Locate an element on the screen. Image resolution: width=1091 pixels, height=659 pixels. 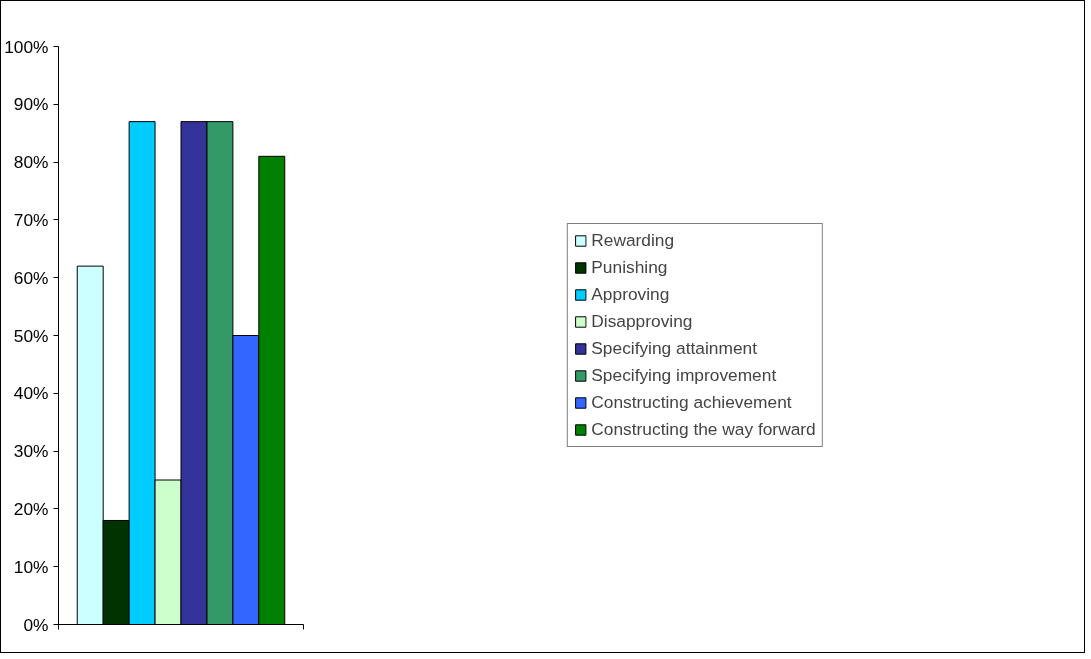
y-tick-label: 10% is located at coordinates (31, 566).